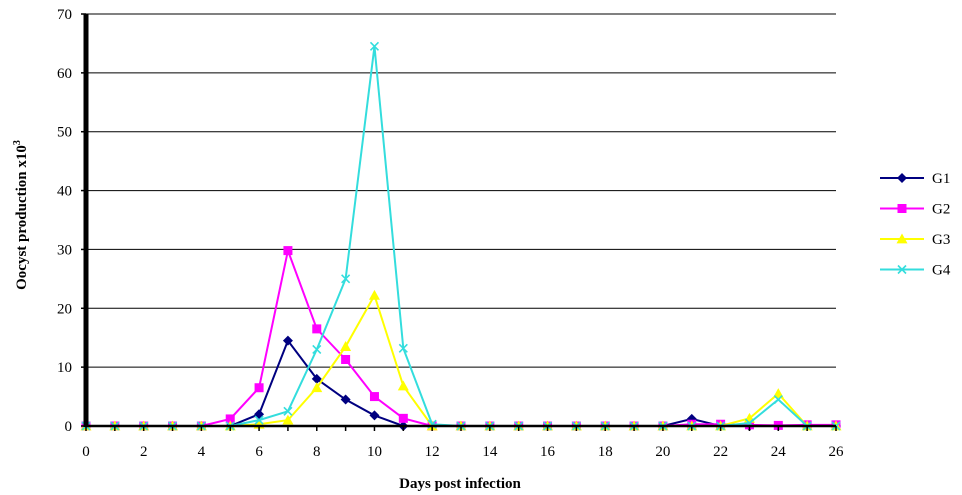  What do you see at coordinates (86, 452) in the screenshot?
I see `x-tick-0: 0` at bounding box center [86, 452].